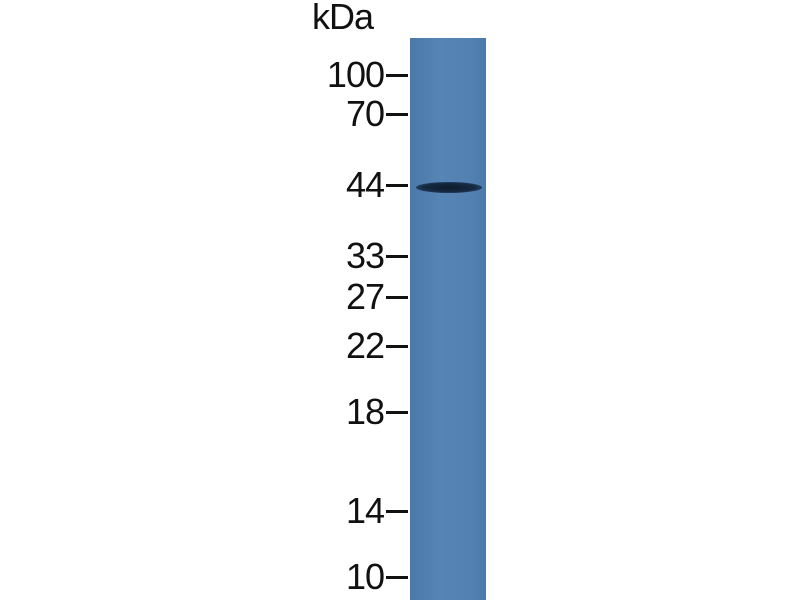 The image size is (800, 600). Describe the element at coordinates (365, 510) in the screenshot. I see `marker-label: 14` at that location.